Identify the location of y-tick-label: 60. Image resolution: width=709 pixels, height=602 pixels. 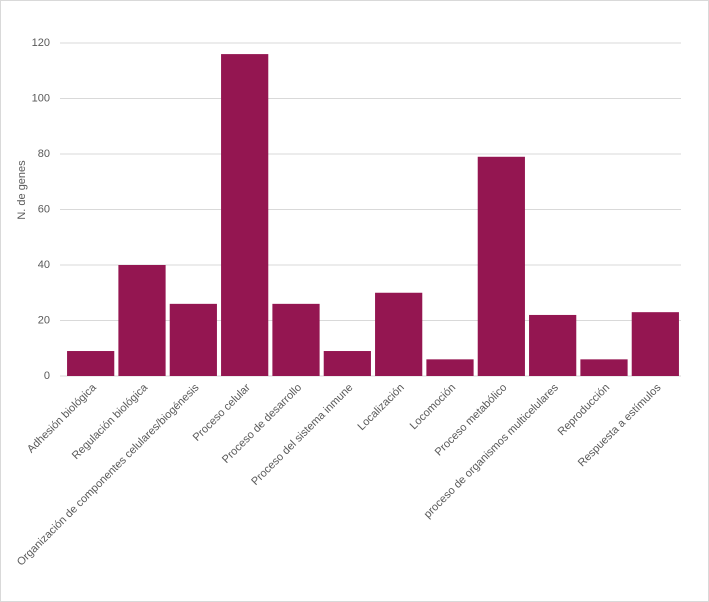
(44, 209).